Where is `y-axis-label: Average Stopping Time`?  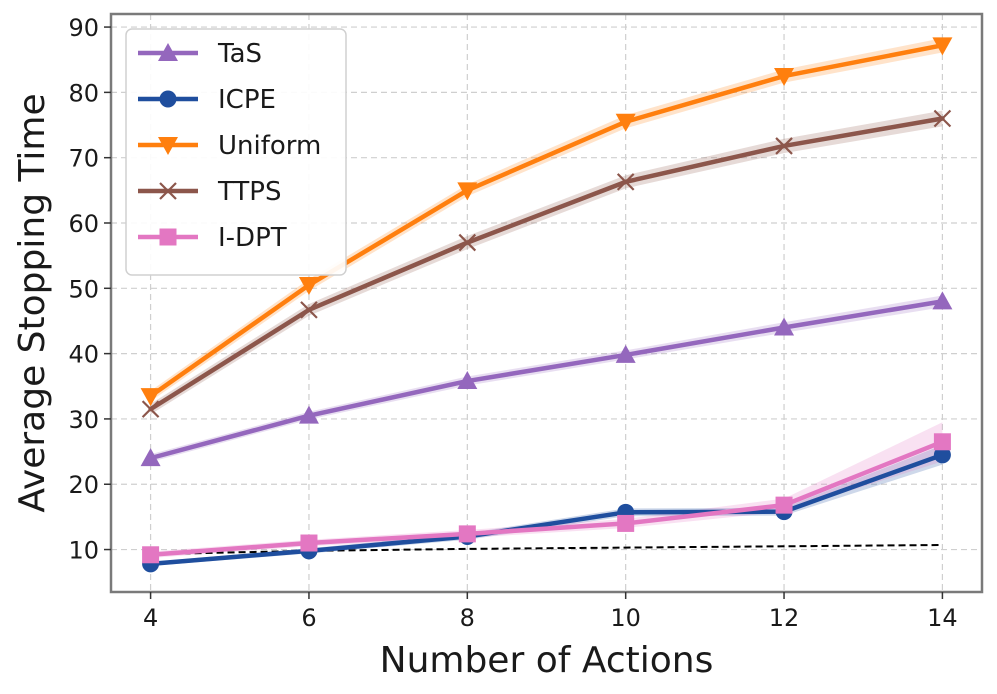 y-axis-label: Average Stopping Time is located at coordinates (32, 302).